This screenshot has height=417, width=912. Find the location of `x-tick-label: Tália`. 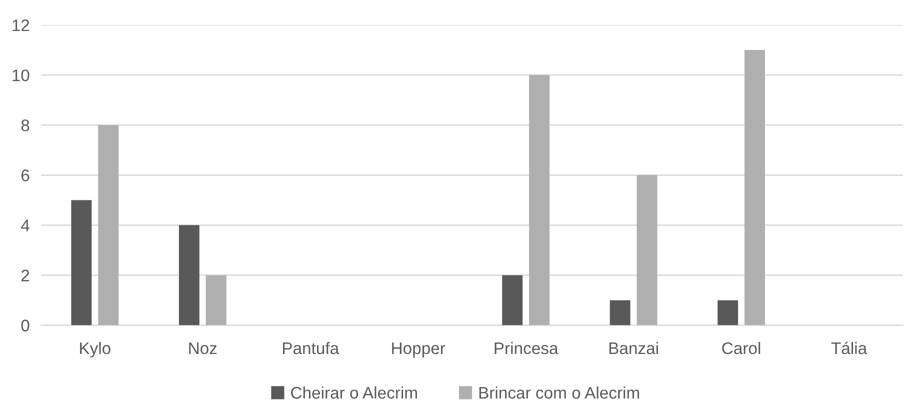

x-tick-label: Tália is located at coordinates (849, 348).